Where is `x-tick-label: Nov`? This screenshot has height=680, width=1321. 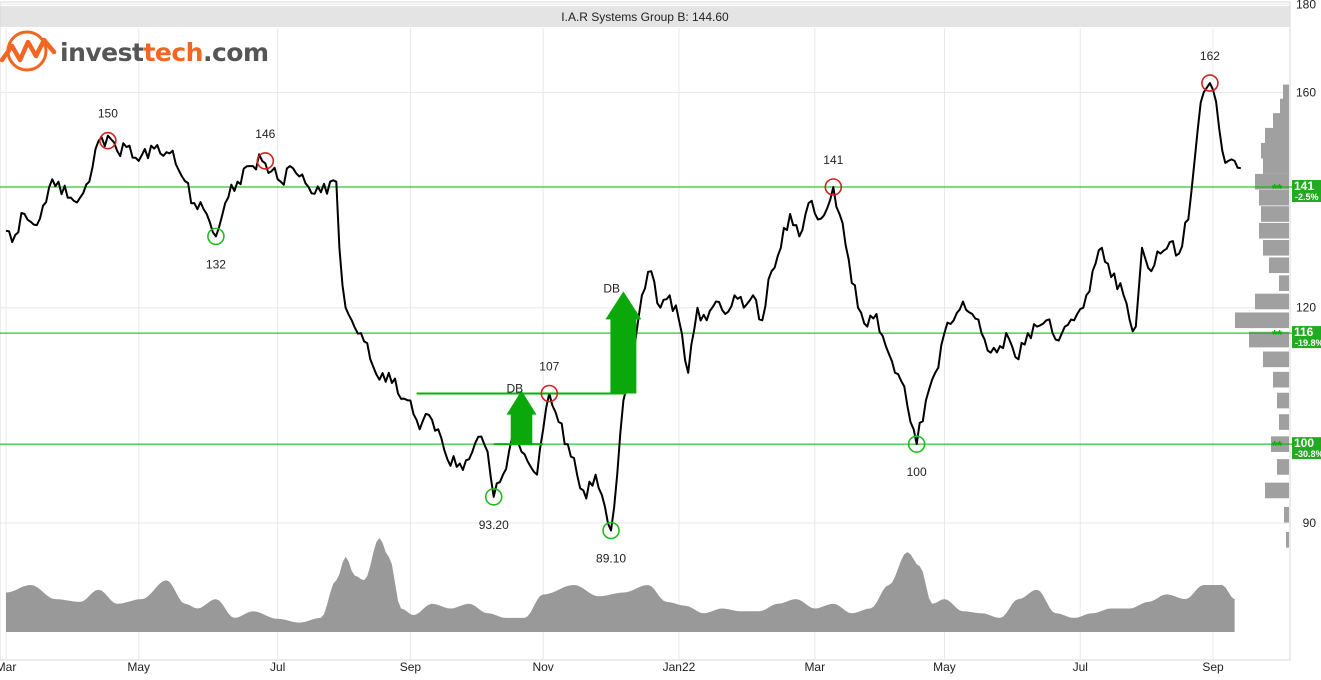 x-tick-label: Nov is located at coordinates (542, 667).